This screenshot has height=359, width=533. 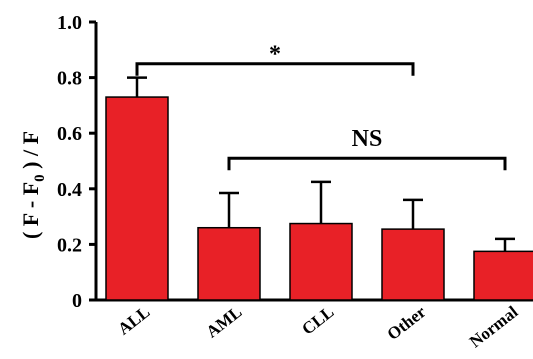 I want to click on category-labels: ALL AML CLL Other Normal, so click(x=317, y=327).